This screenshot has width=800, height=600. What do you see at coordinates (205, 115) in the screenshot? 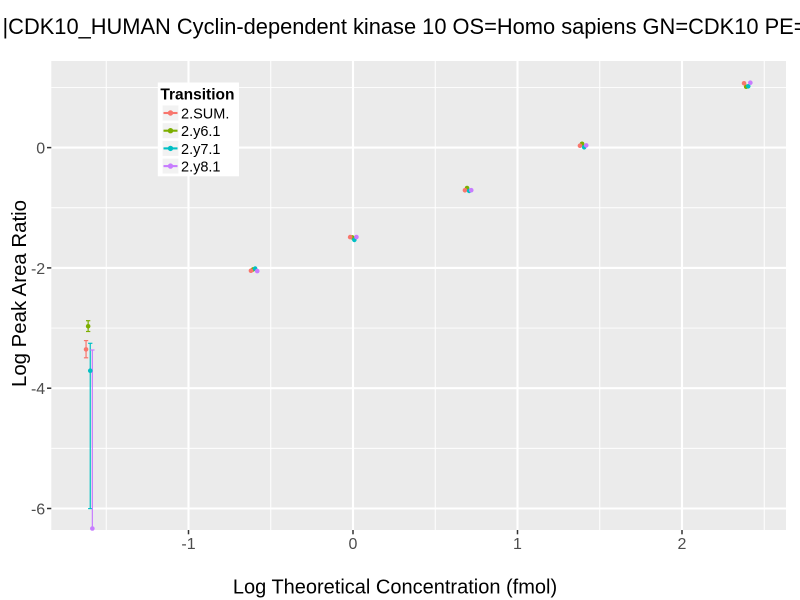
I see `svg-text: 2.SUM.` at bounding box center [205, 115].